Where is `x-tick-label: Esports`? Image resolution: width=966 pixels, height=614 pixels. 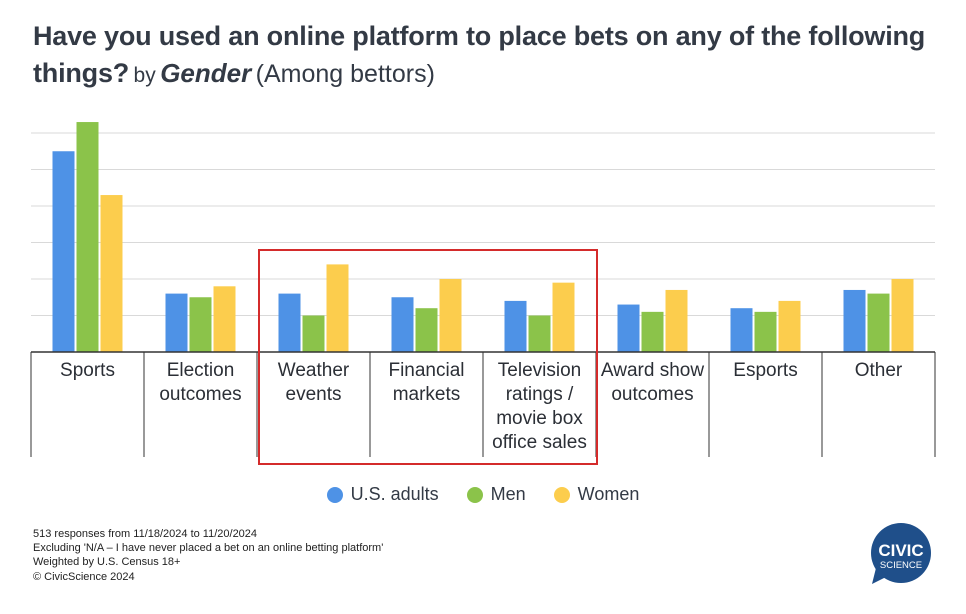
x-tick-label: Esports is located at coordinates (765, 370).